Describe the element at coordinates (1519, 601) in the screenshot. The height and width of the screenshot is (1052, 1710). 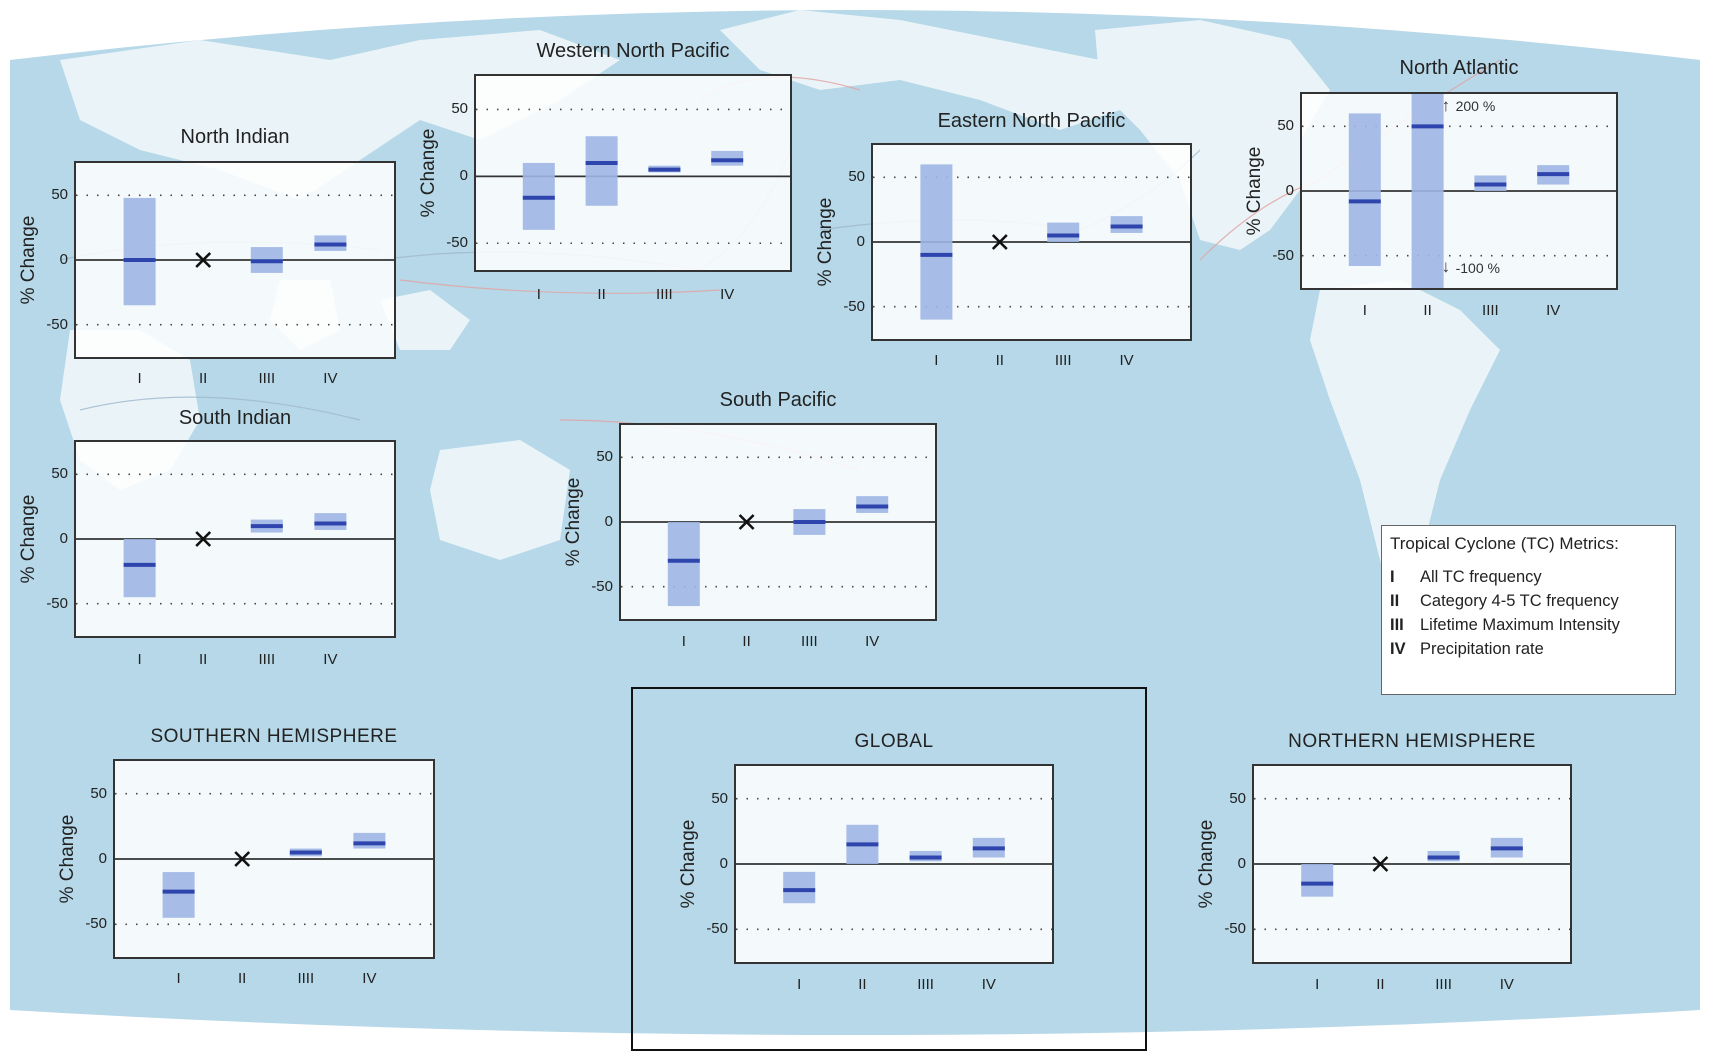
I see `legend-item-label: Category 4-5 TC frequency` at that location.